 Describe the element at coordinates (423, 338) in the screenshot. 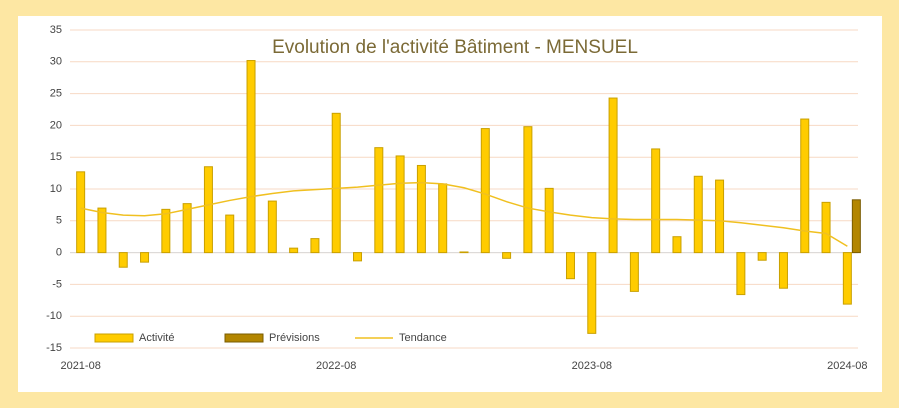

I see `legend-label: Tendance` at that location.